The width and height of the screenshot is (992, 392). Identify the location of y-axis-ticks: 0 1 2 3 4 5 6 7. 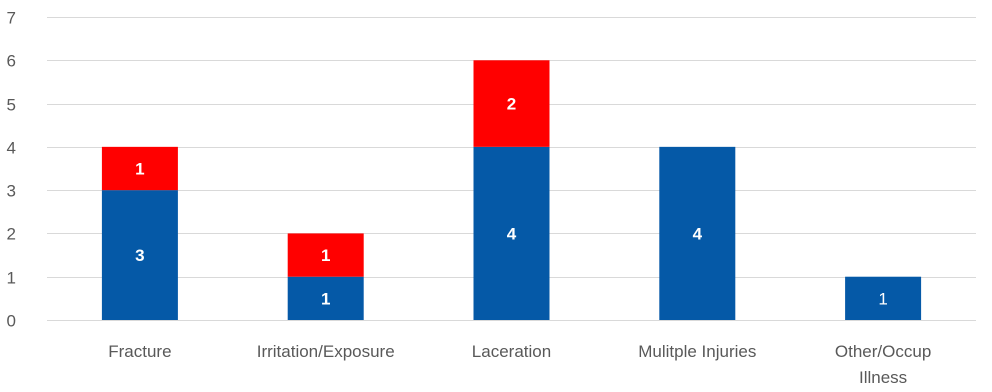
(11, 170).